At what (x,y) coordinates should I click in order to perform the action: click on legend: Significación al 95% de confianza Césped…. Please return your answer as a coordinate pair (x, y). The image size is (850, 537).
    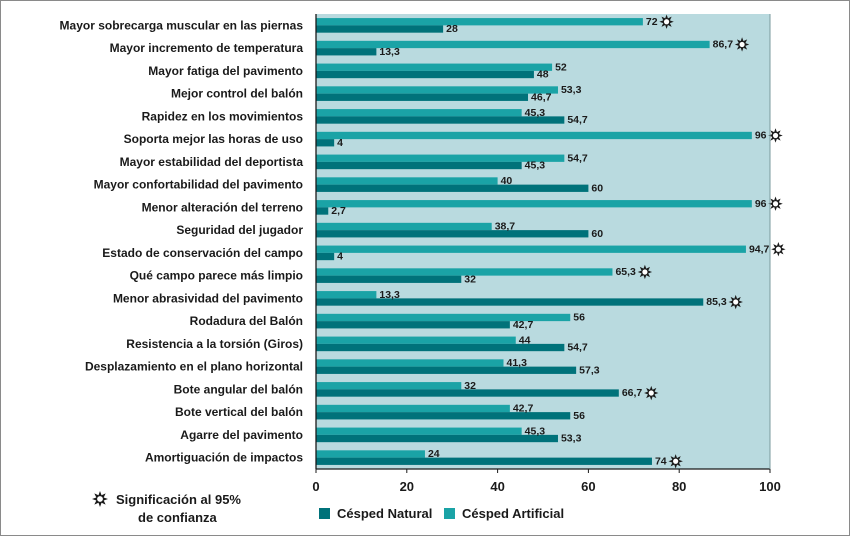
    Looking at the image, I should click on (328, 508).